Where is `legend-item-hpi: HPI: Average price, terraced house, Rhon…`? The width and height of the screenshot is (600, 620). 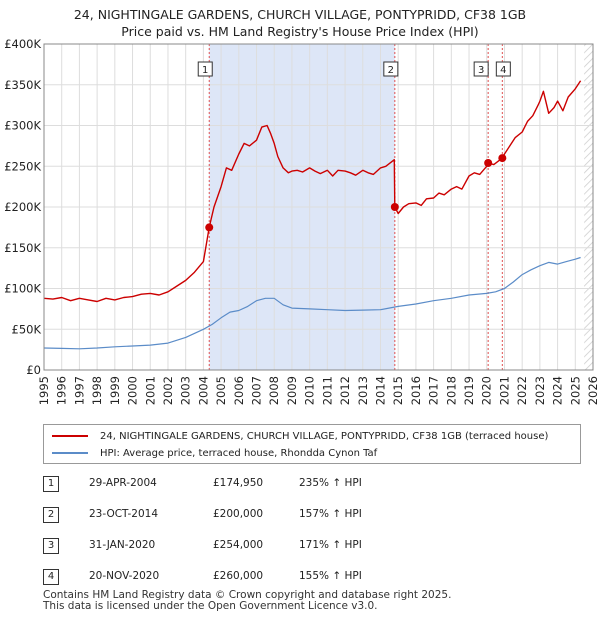 legend-item-hpi: HPI: Average price, terraced house, Rhon… is located at coordinates (214, 453).